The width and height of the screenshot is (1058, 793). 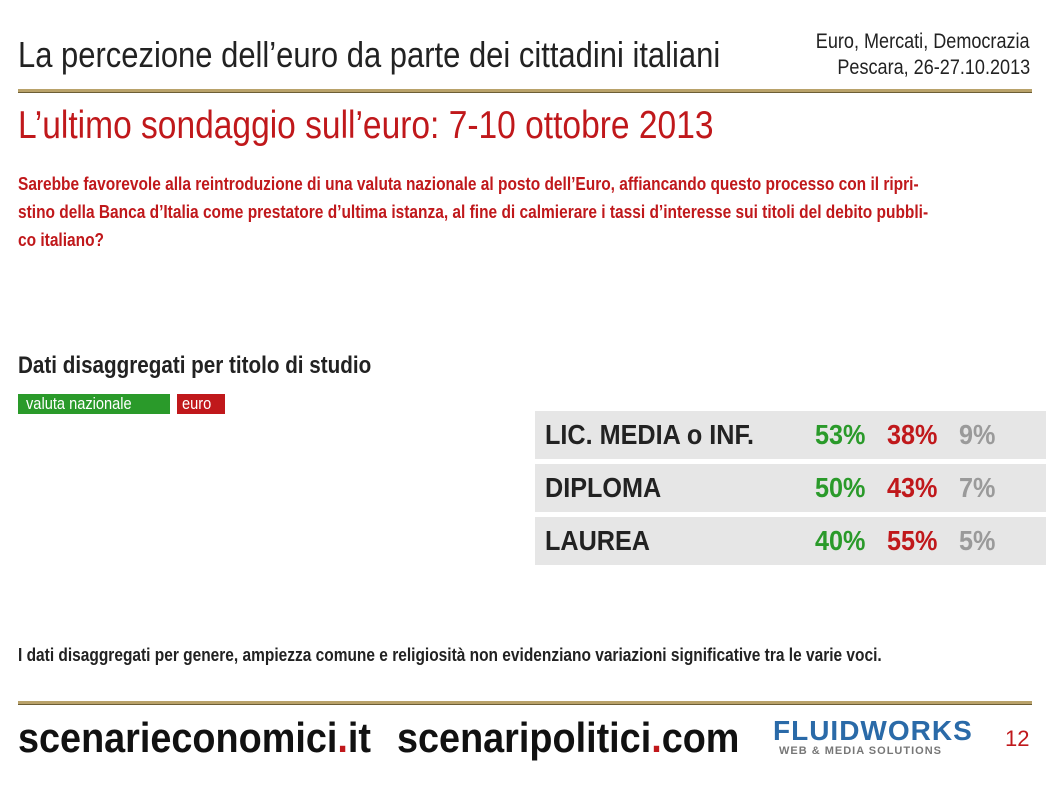 What do you see at coordinates (912, 434) in the screenshot?
I see `percentage: 38%` at bounding box center [912, 434].